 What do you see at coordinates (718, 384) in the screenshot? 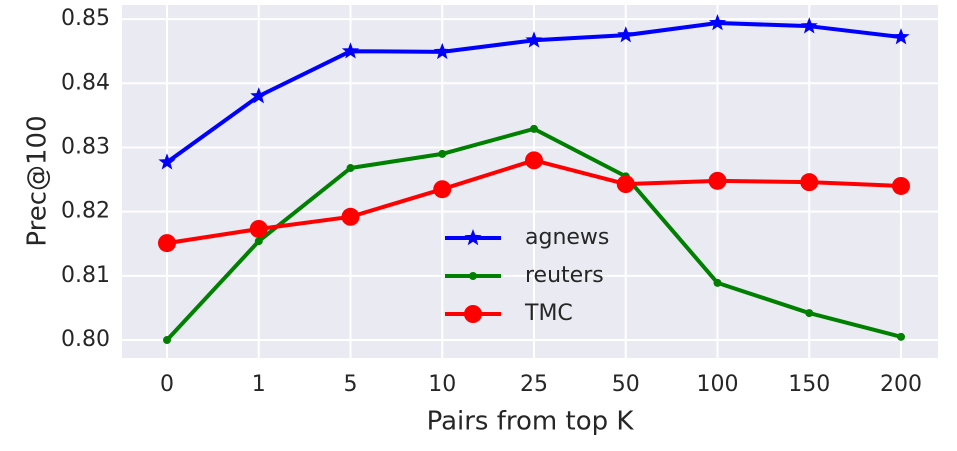
I see `x-tick-label: 100` at bounding box center [718, 384].